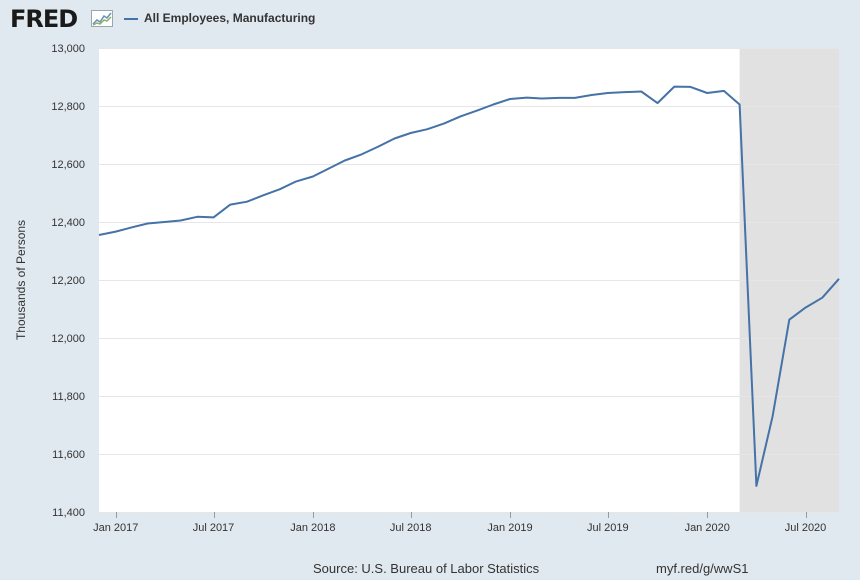 This screenshot has width=860, height=580. What do you see at coordinates (131, 19) in the screenshot?
I see `legend-swatch` at bounding box center [131, 19].